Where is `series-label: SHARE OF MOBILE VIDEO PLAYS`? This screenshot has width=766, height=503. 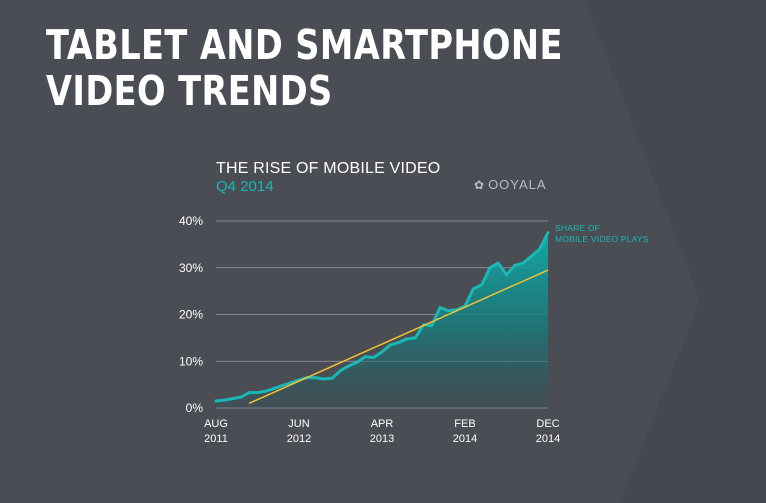 series-label: SHARE OF MOBILE VIDEO PLAYS is located at coordinates (602, 234).